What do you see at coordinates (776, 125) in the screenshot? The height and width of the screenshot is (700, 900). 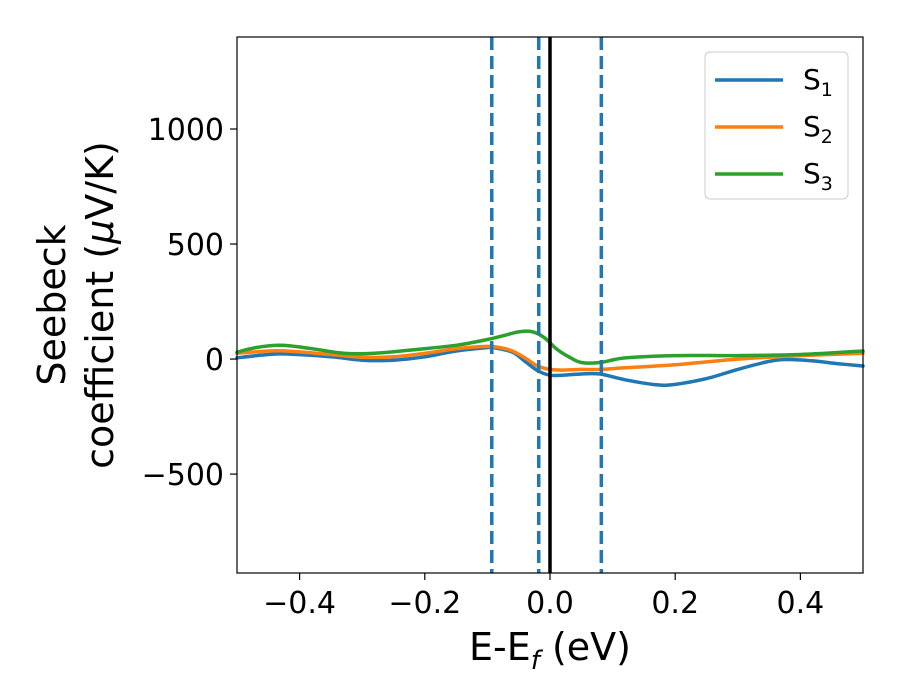 I see `legend: S1 S2 S3` at bounding box center [776, 125].